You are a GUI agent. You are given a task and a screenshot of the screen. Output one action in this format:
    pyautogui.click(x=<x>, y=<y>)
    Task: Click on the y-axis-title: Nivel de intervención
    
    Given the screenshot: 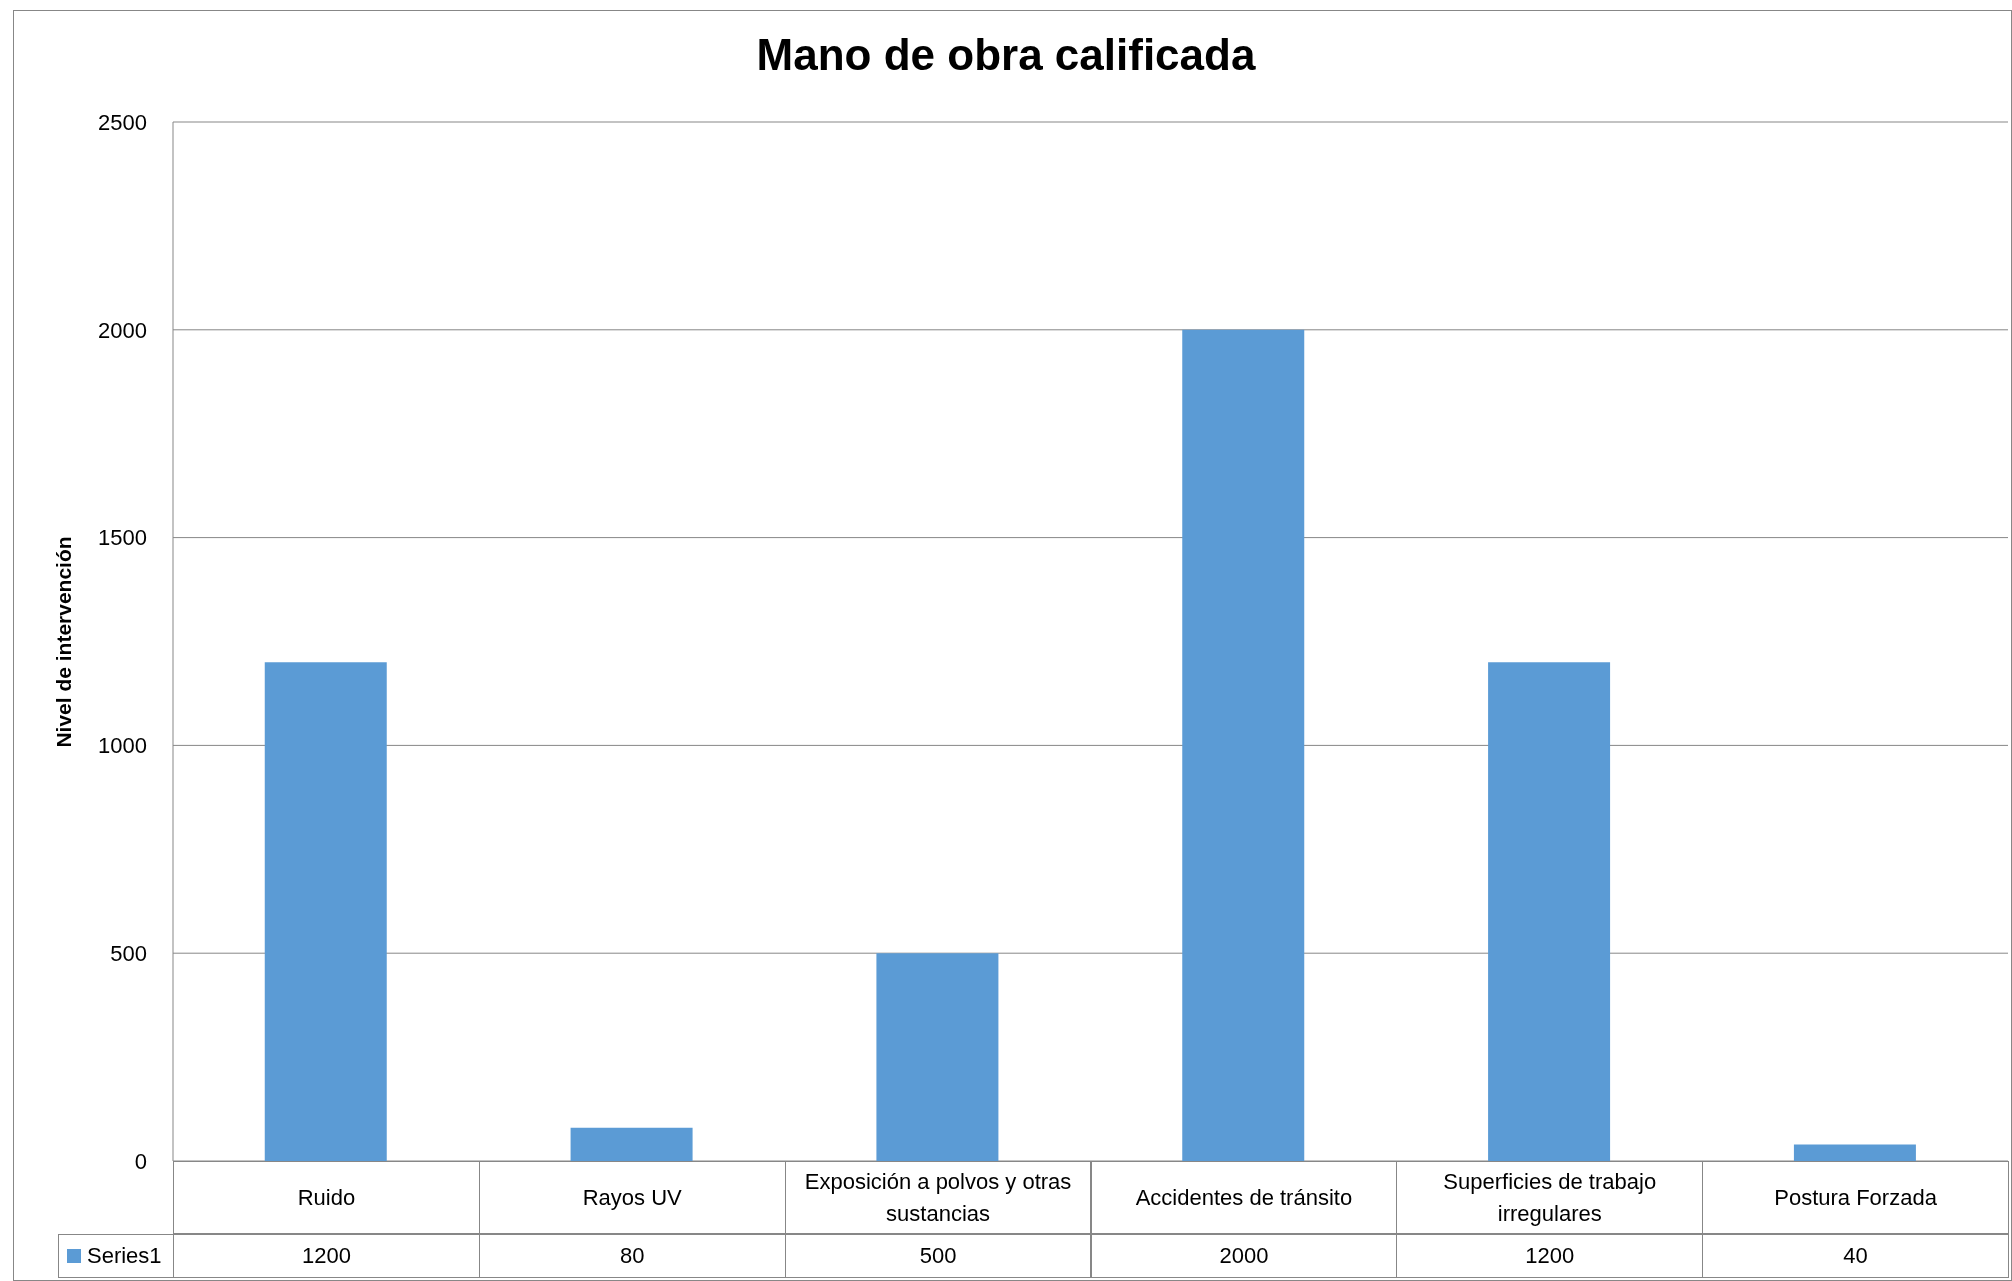 What is the action you would take?
    pyautogui.click(x=64, y=641)
    